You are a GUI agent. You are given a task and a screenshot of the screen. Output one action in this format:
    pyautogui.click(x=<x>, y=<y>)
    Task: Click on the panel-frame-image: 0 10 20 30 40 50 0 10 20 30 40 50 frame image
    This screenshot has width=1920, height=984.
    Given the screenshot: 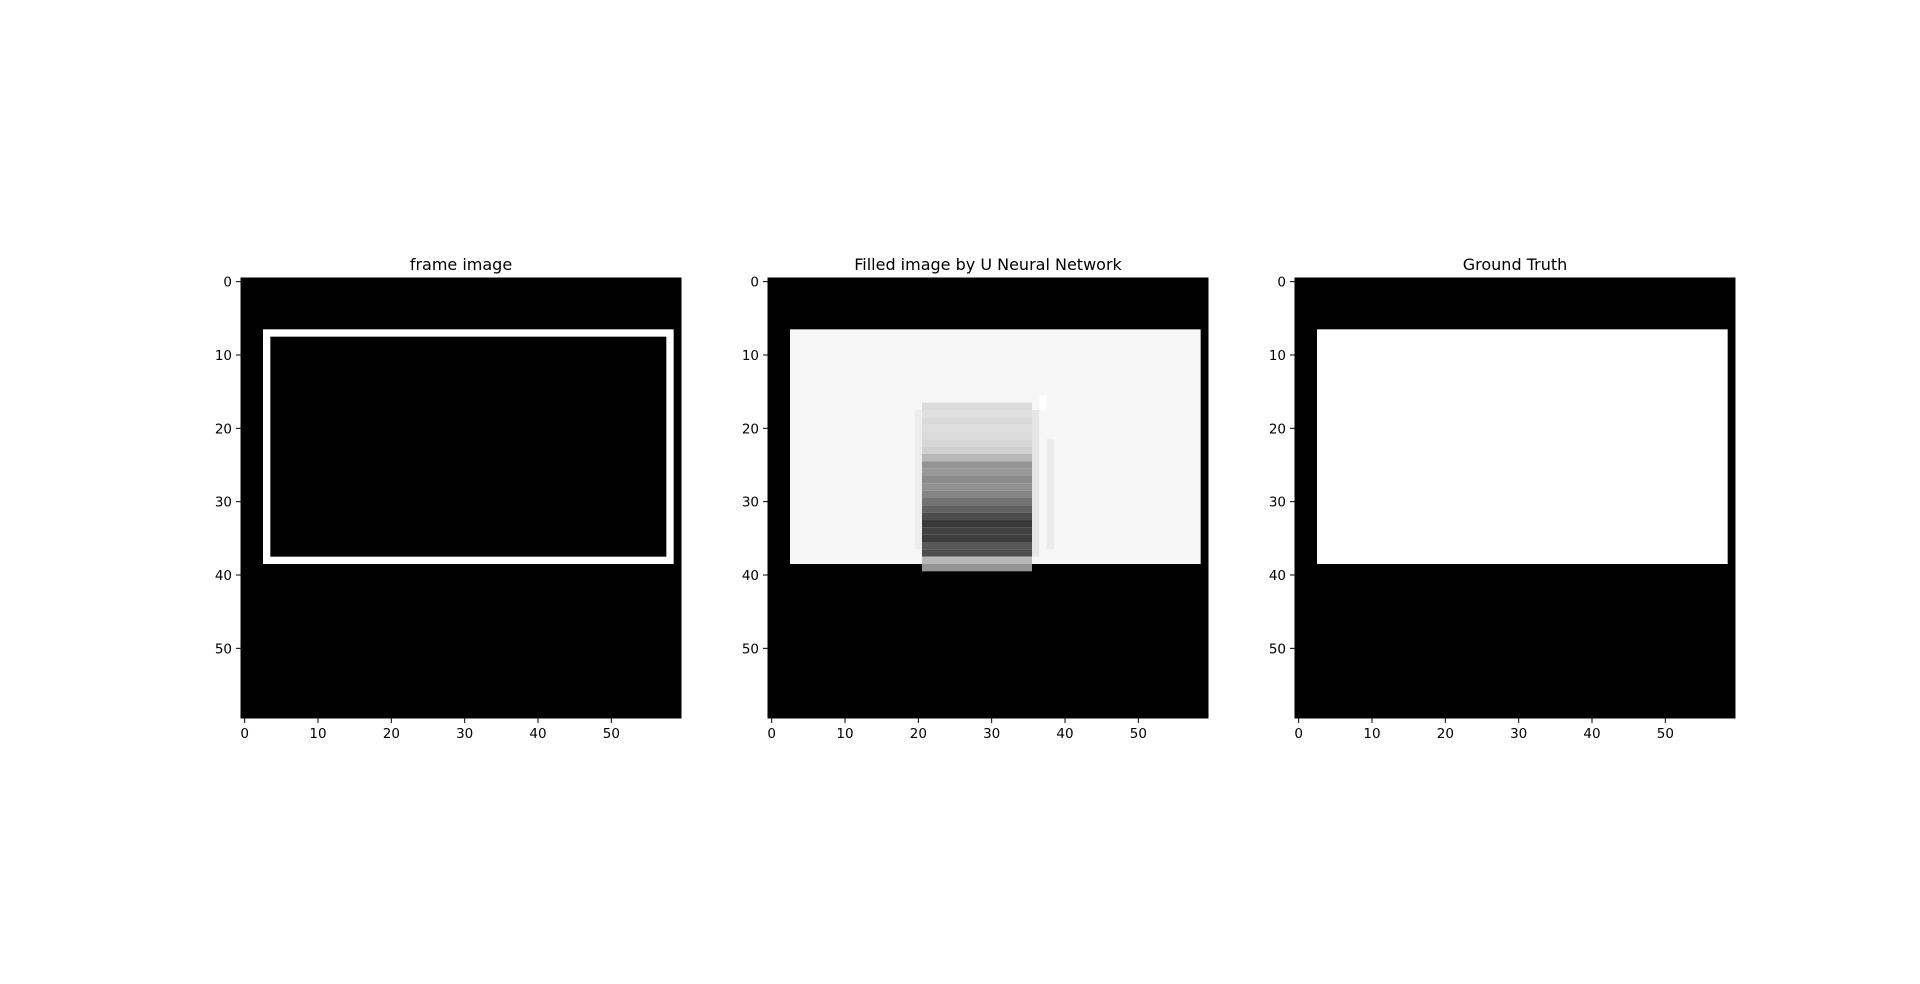 What is the action you would take?
    pyautogui.click(x=448, y=498)
    